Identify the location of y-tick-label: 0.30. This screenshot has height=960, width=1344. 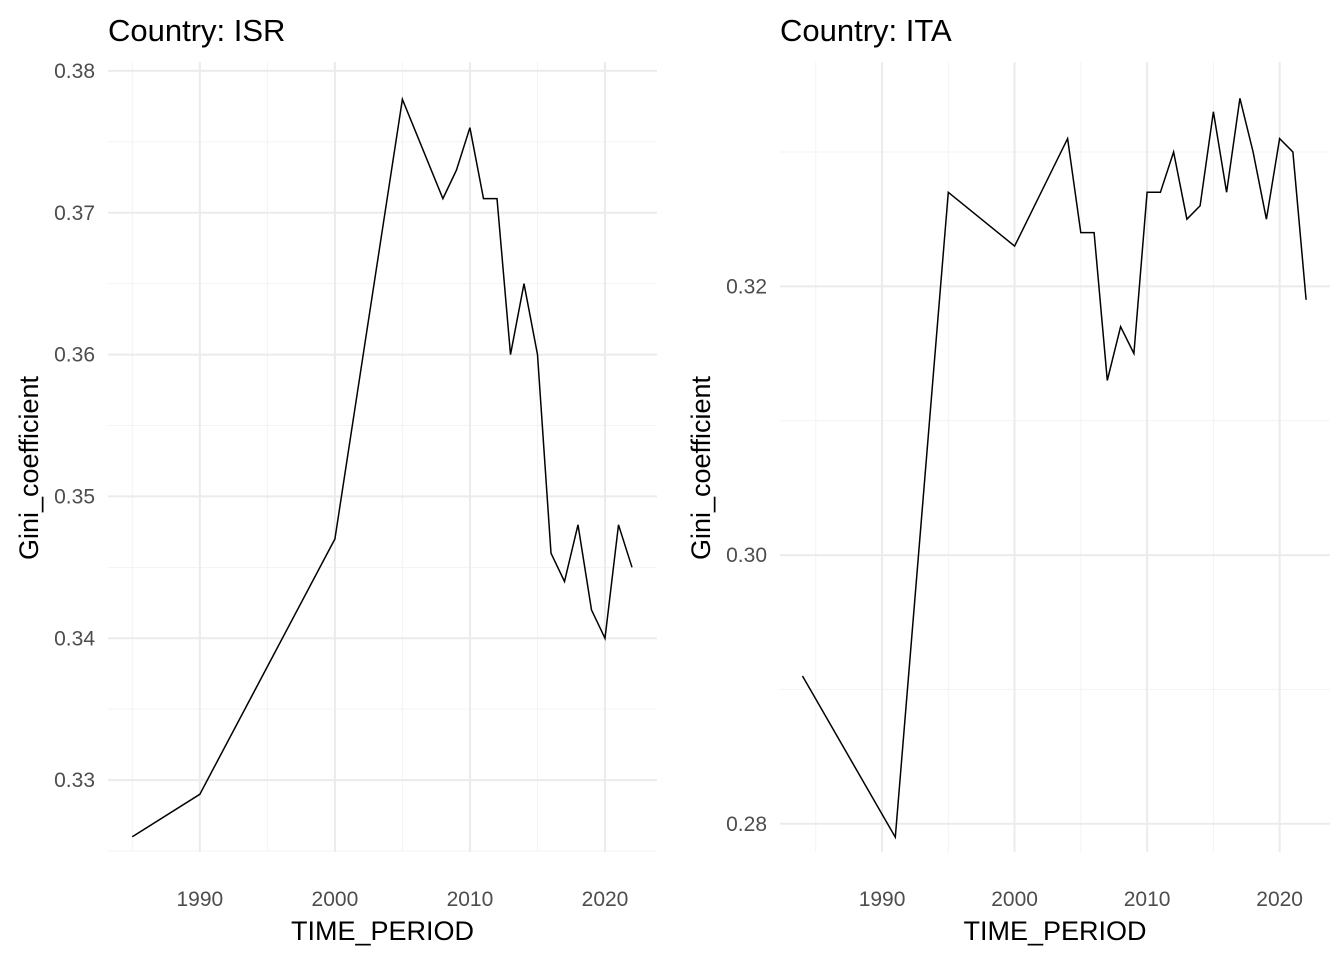
(746, 555).